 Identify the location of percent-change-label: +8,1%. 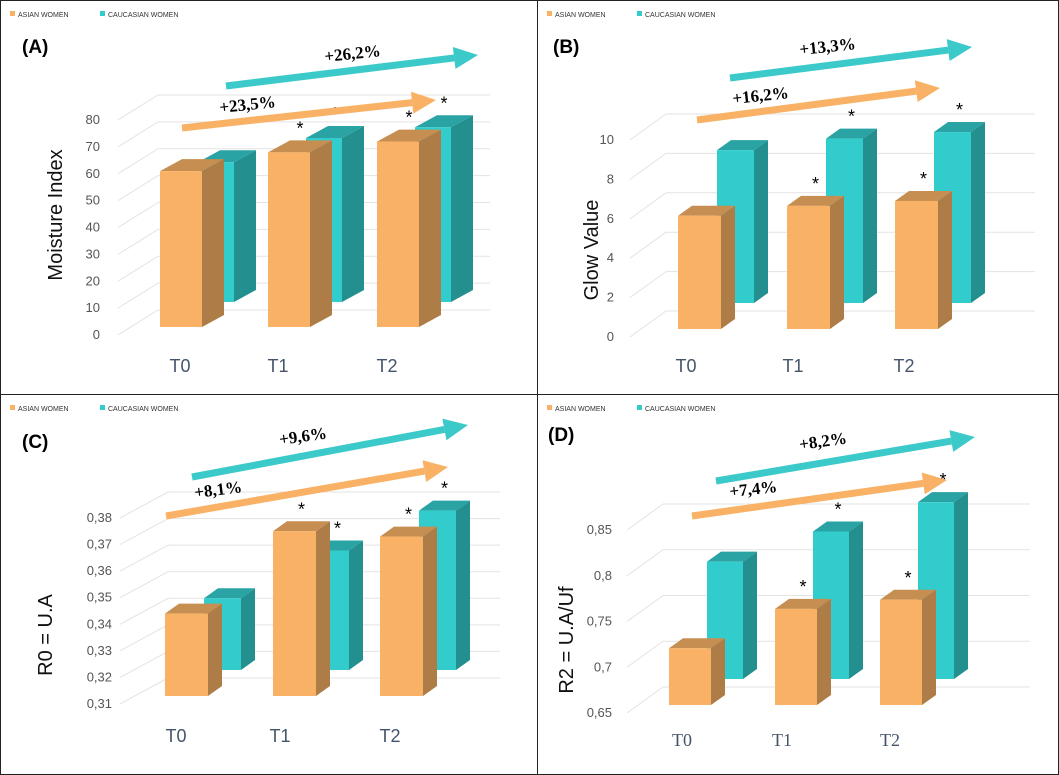
(218, 489).